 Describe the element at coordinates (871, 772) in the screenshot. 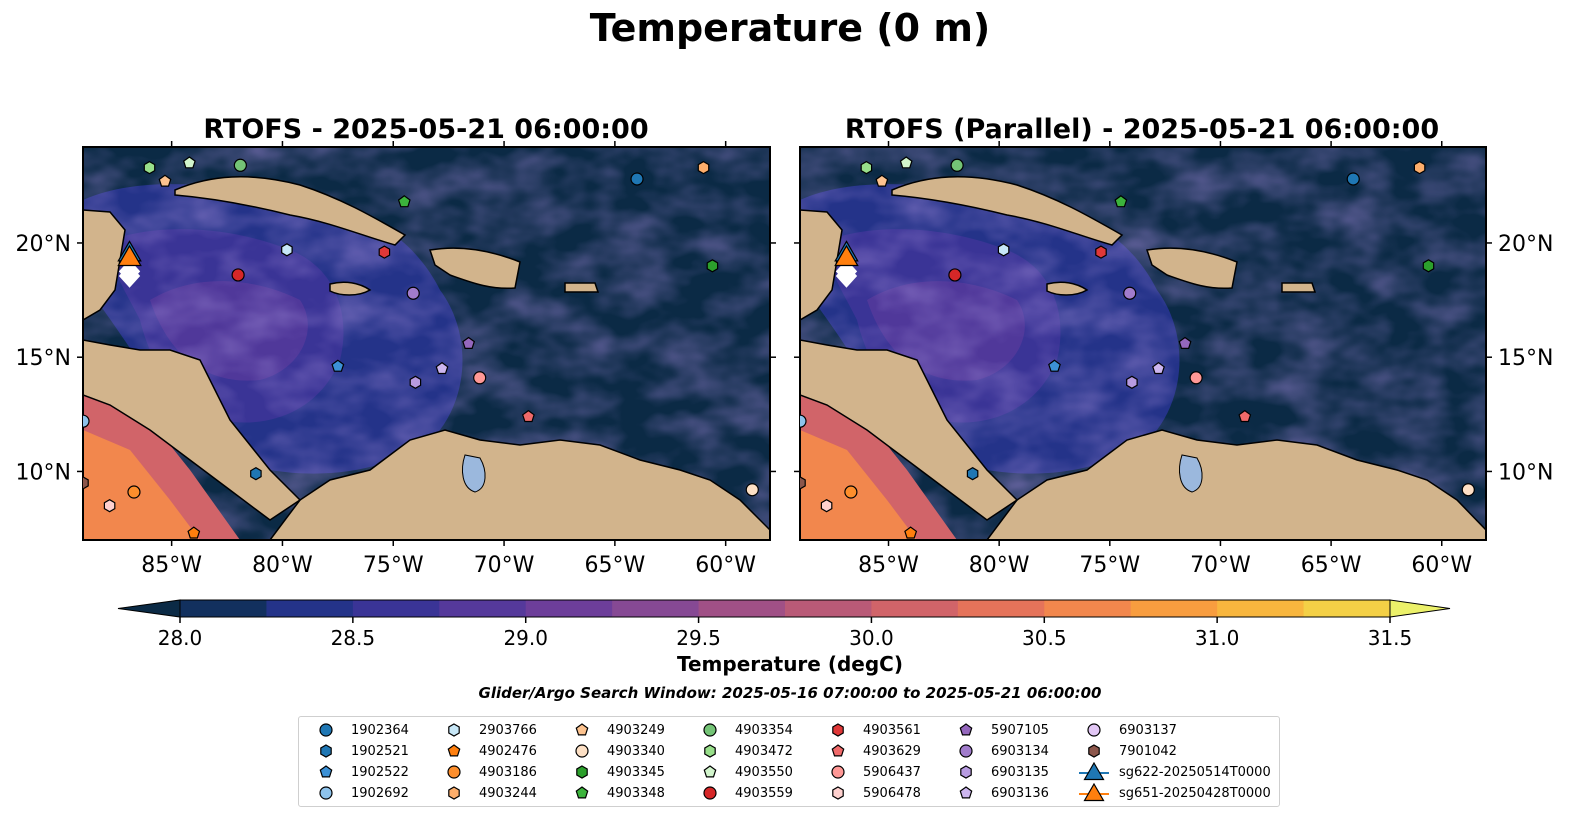

I see `legend-item: 5906437` at that location.